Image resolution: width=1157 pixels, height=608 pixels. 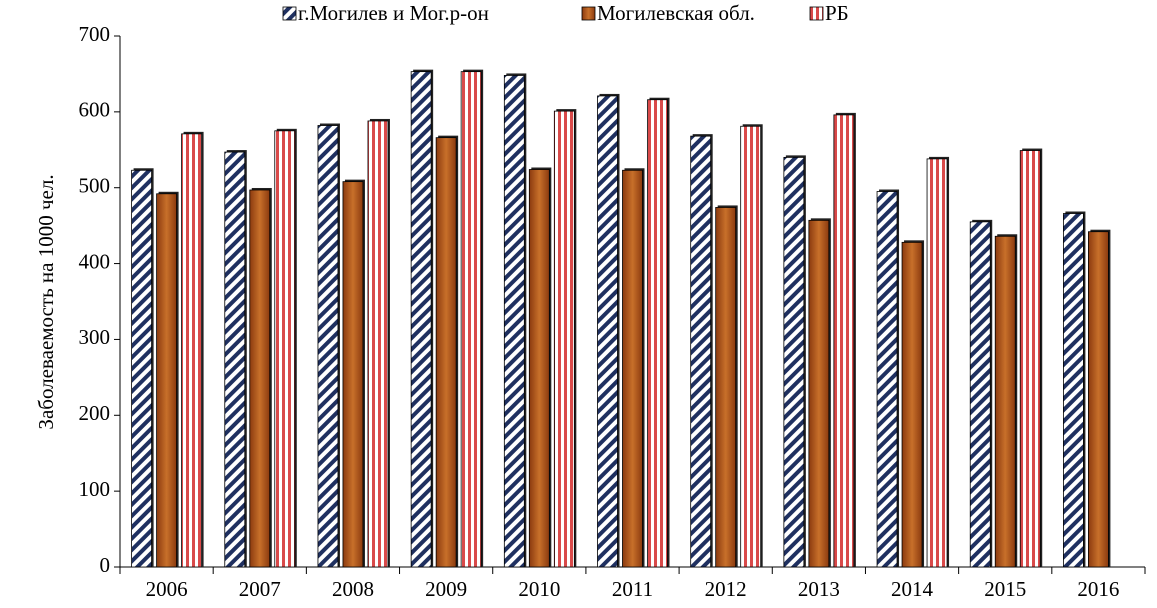 I want to click on y-tick-label: 400, so click(x=95, y=261).